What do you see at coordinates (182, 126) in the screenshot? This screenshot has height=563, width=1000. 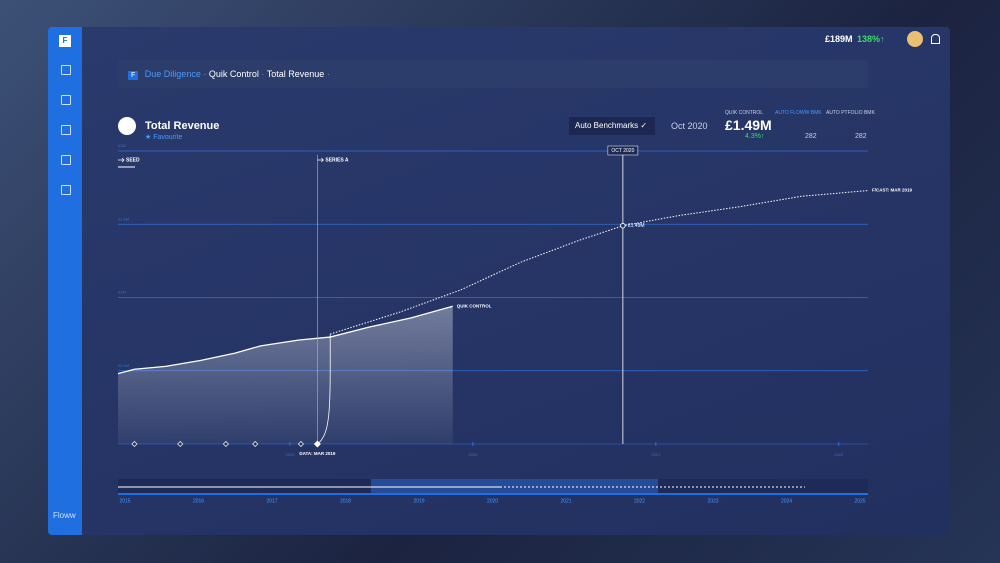 I see `panel-title: Total Revenue` at bounding box center [182, 126].